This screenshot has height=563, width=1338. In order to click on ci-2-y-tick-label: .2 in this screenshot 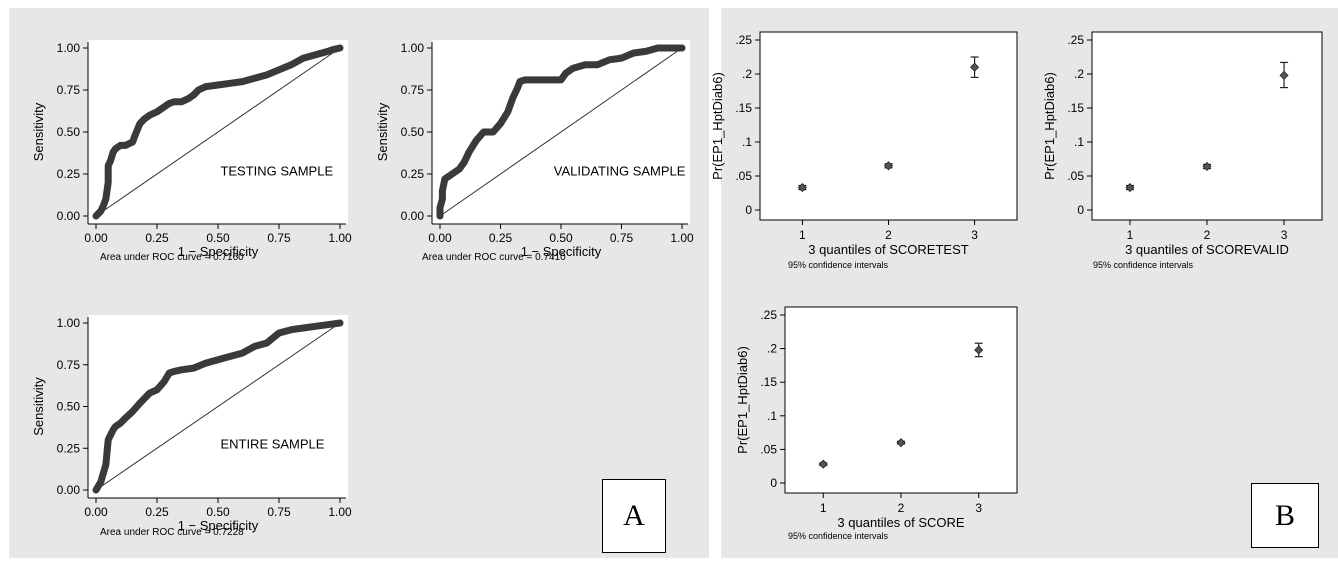, I will do `click(1079, 74)`.